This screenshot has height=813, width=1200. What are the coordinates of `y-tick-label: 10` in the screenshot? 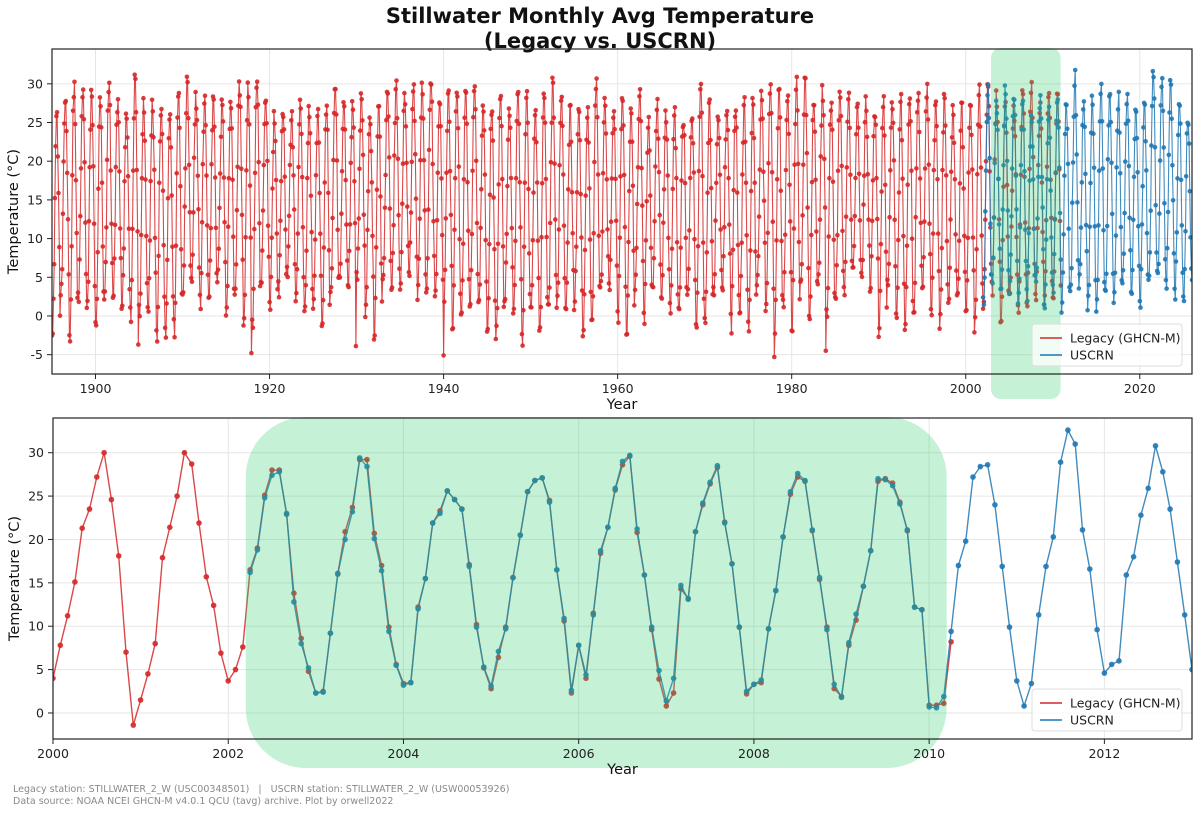 It's located at (35, 238).